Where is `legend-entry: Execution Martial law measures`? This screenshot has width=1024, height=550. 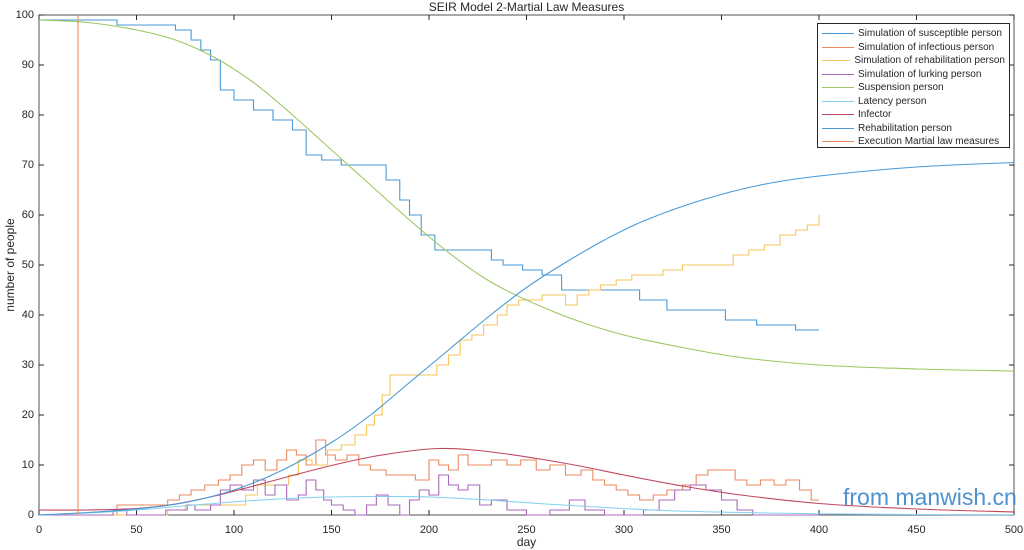 legend-entry: Execution Martial law measures is located at coordinates (913, 142).